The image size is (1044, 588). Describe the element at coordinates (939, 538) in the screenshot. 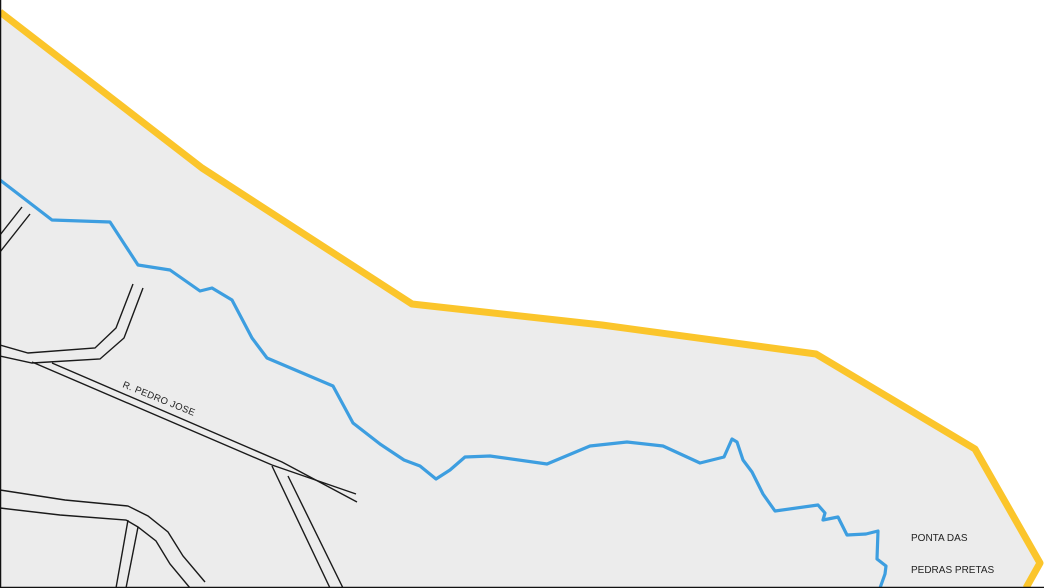

I see `place-label-line1: PONTA DAS` at that location.